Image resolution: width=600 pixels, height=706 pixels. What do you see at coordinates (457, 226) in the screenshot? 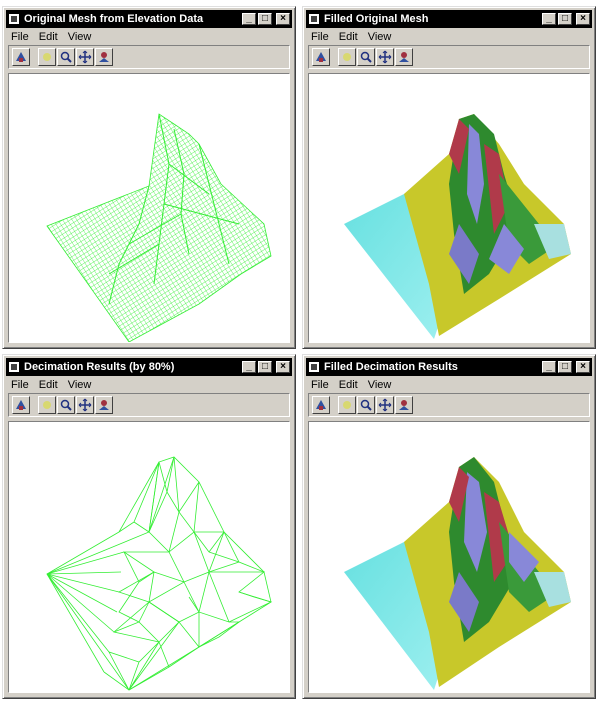
I see `filled-surface-render` at bounding box center [457, 226].